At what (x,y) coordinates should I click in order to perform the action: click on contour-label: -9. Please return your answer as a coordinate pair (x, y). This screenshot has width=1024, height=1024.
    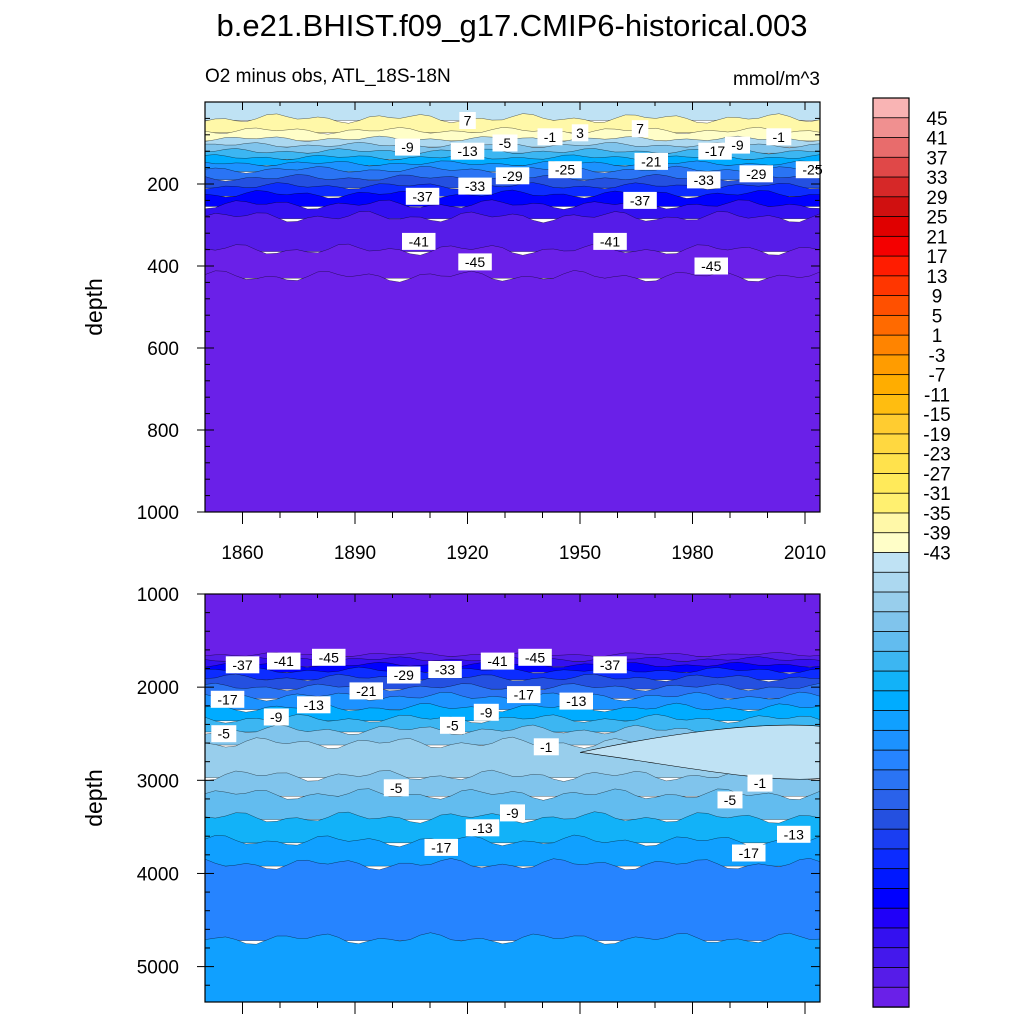
    Looking at the image, I should click on (486, 712).